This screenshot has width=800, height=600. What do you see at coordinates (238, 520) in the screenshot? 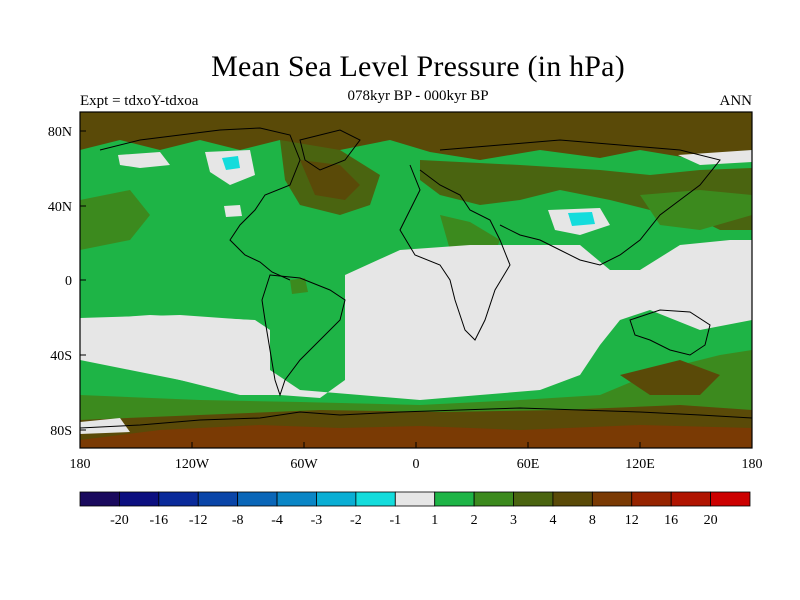
I see `colorbar-label: -8` at bounding box center [238, 520].